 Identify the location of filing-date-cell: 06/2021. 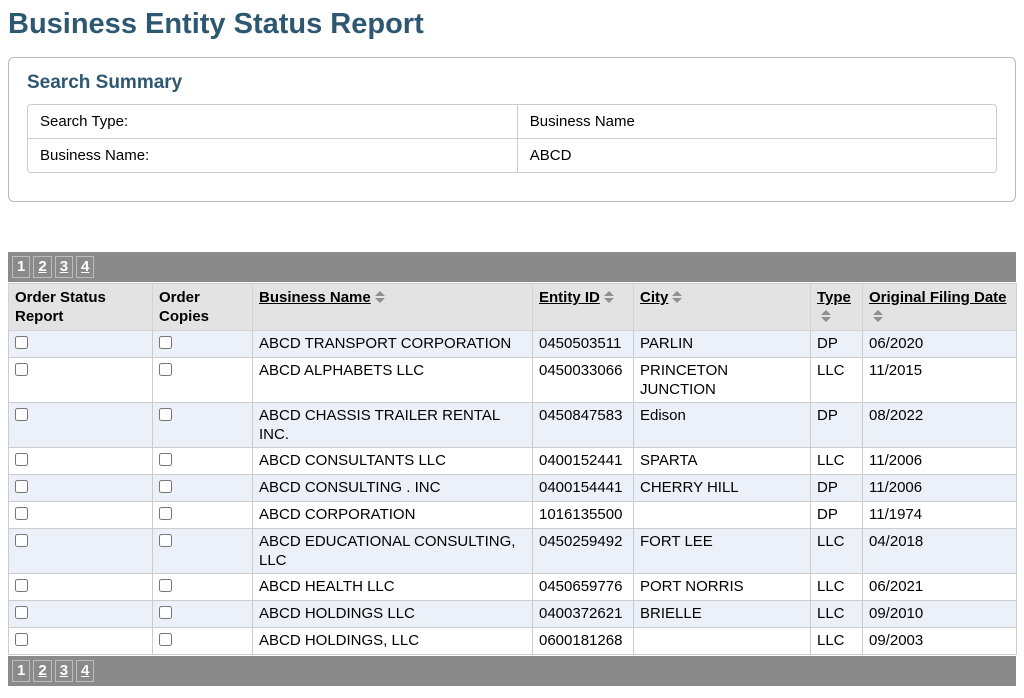
(939, 587).